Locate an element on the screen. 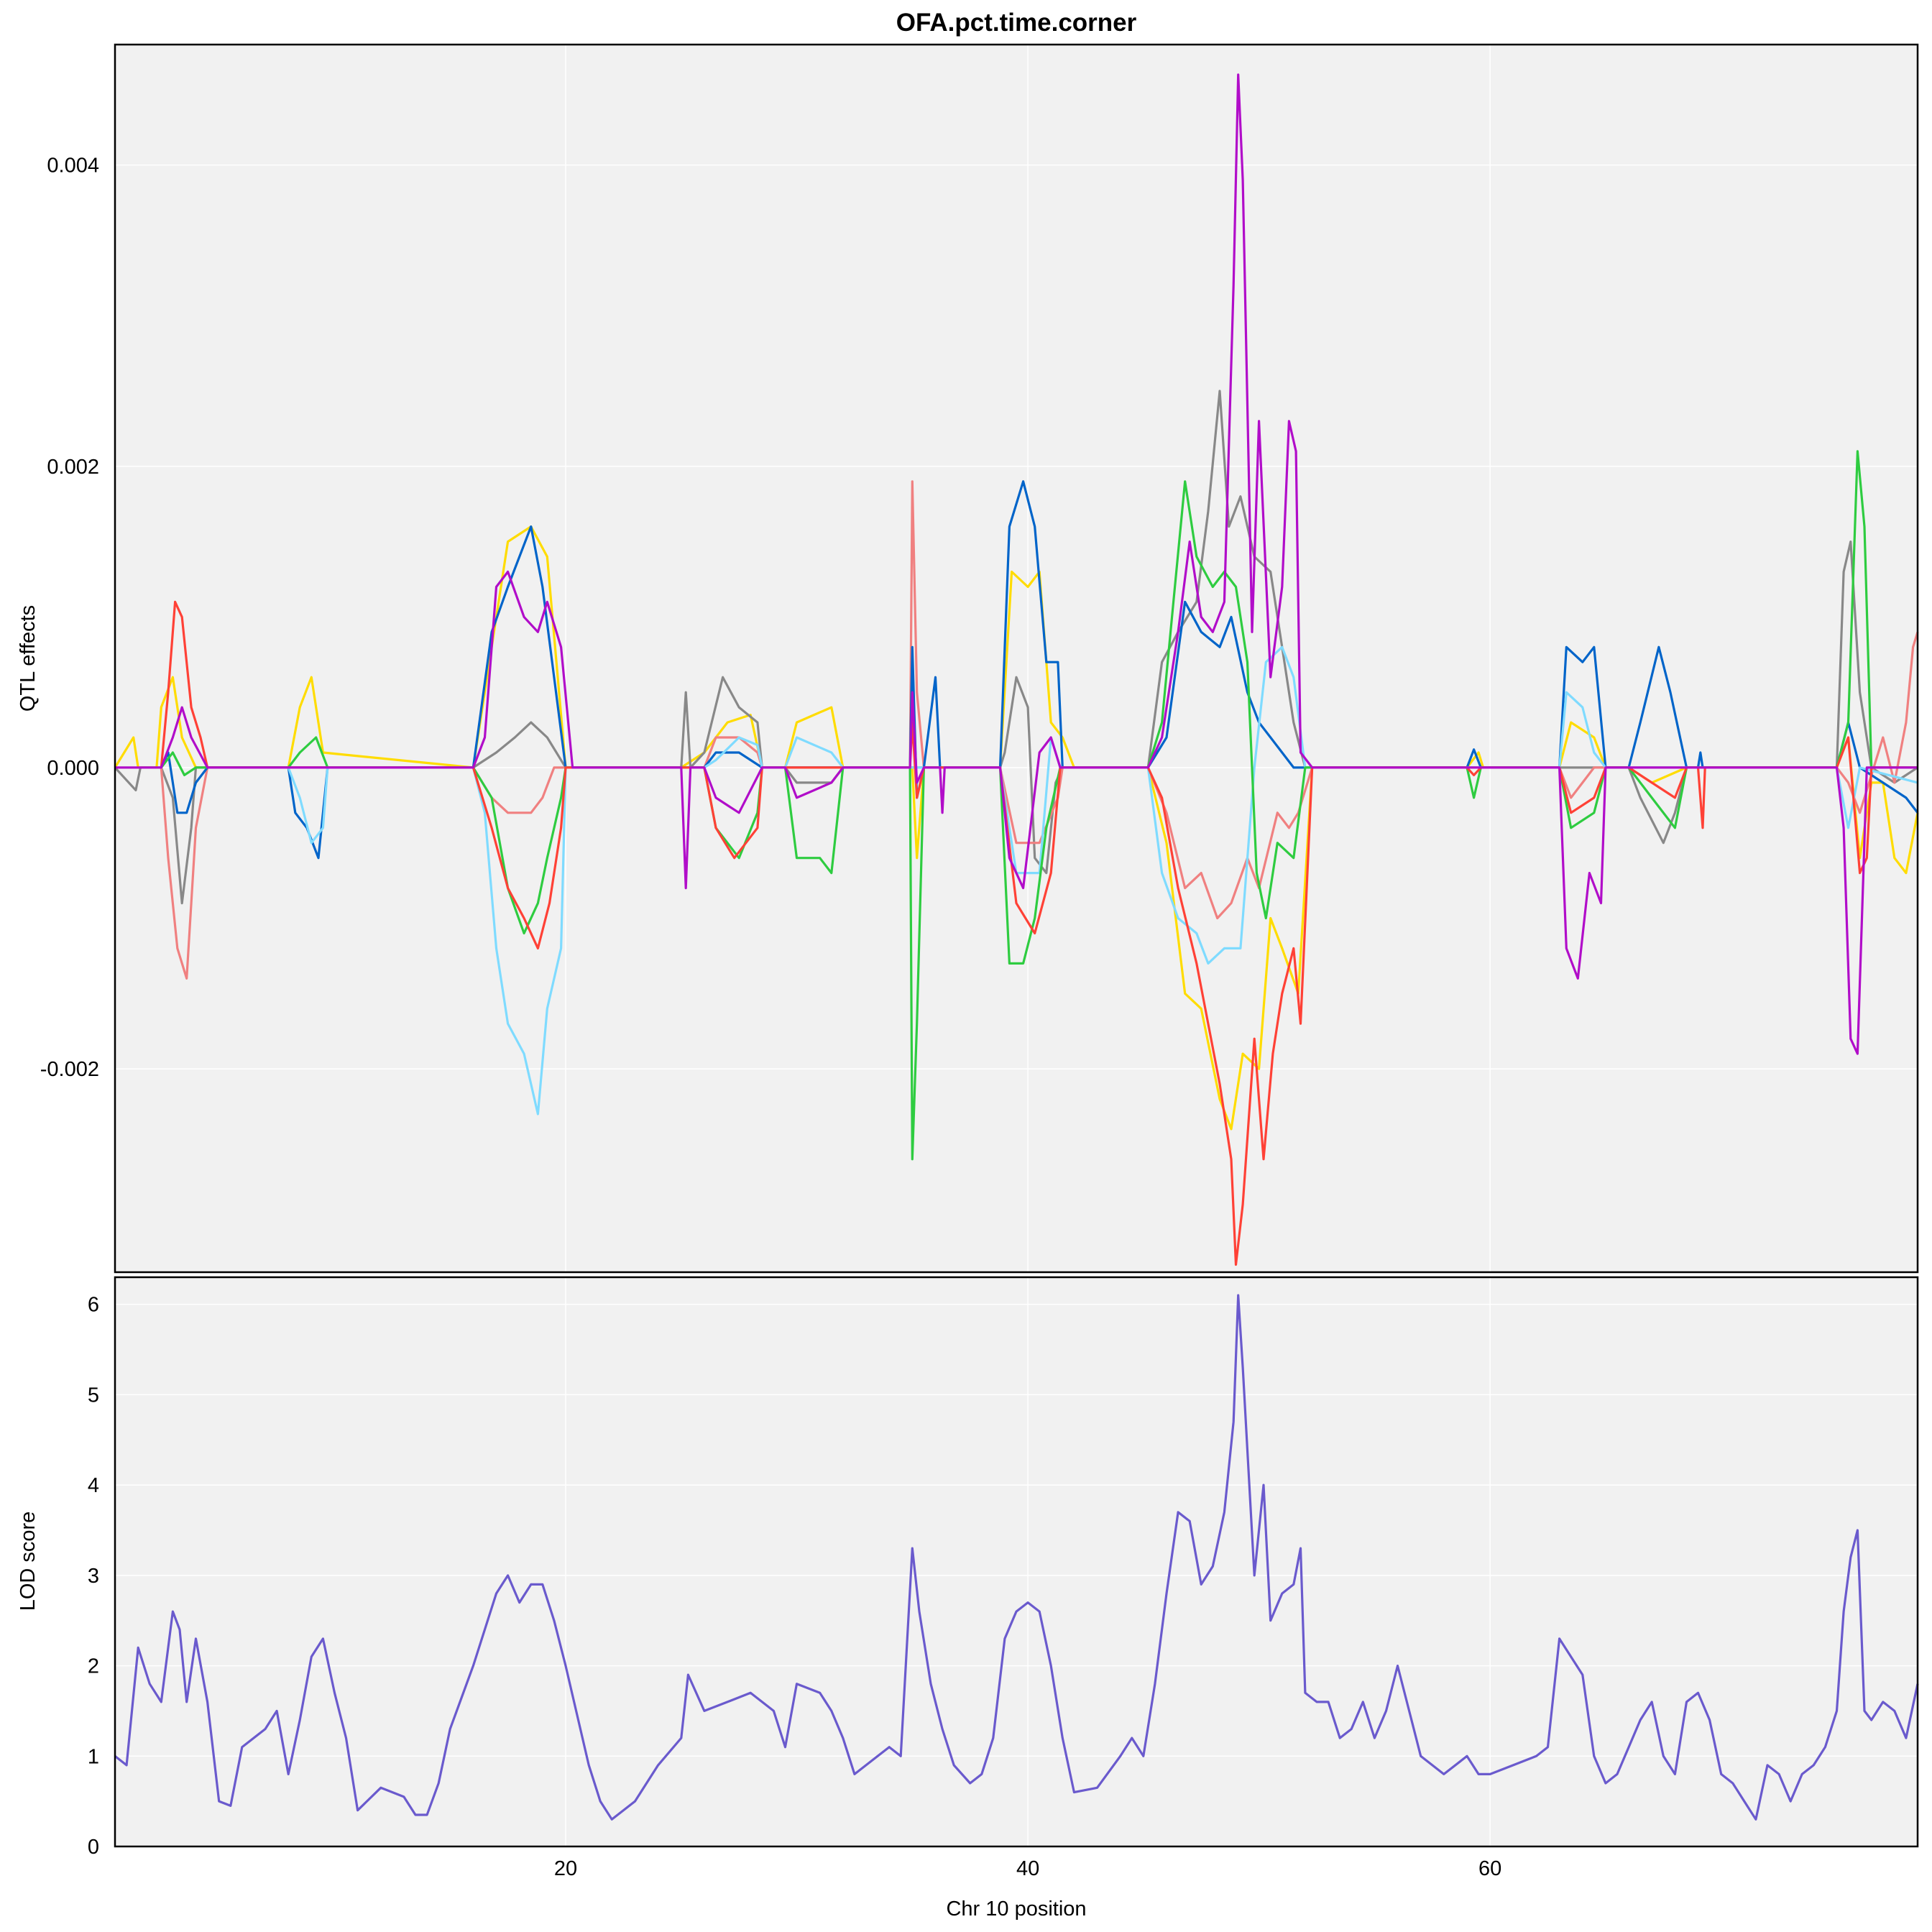 The width and height of the screenshot is (1932, 1932). x-tick-label: 60 is located at coordinates (1489, 1868).